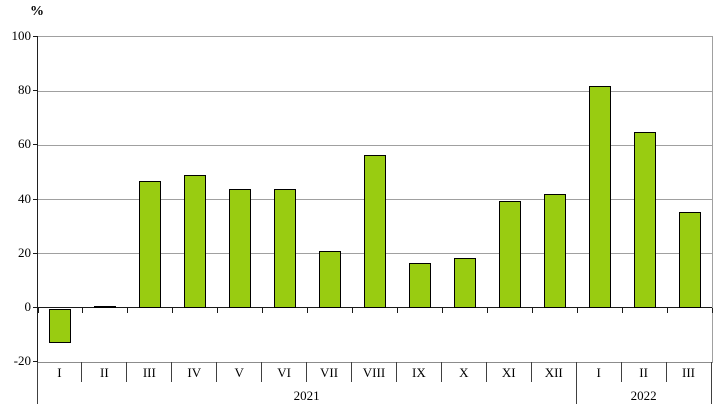 This screenshot has width=717, height=412. What do you see at coordinates (329, 372) in the screenshot?
I see `x-axis-month-label: VII` at bounding box center [329, 372].